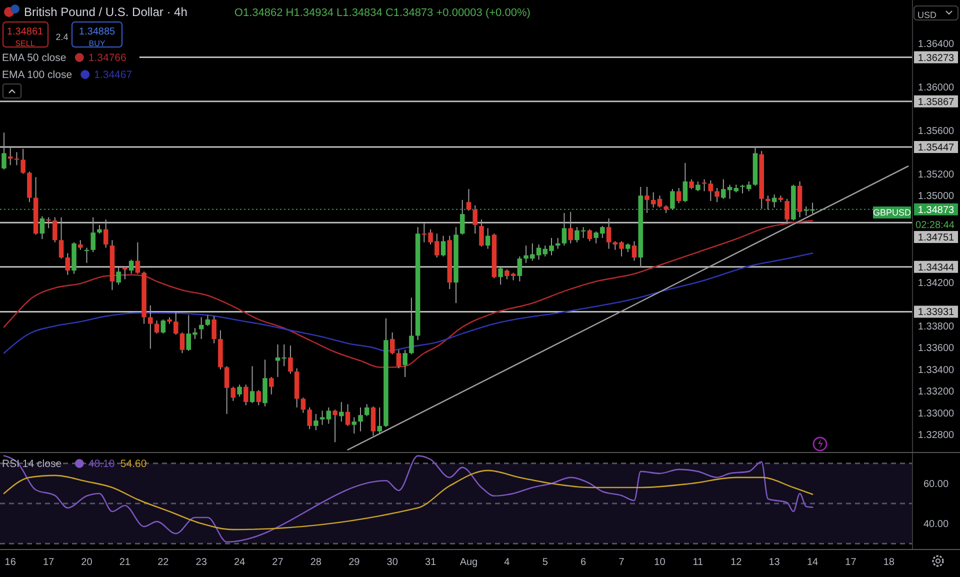 Image resolution: width=960 pixels, height=577 pixels. I want to click on x-tick-label: 11, so click(698, 562).